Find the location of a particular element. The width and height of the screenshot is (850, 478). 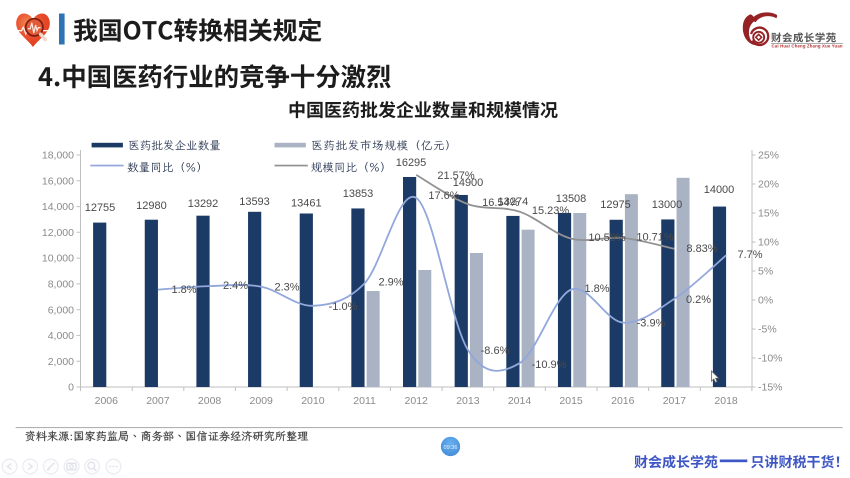

svg-text: 0.2% is located at coordinates (698, 300).